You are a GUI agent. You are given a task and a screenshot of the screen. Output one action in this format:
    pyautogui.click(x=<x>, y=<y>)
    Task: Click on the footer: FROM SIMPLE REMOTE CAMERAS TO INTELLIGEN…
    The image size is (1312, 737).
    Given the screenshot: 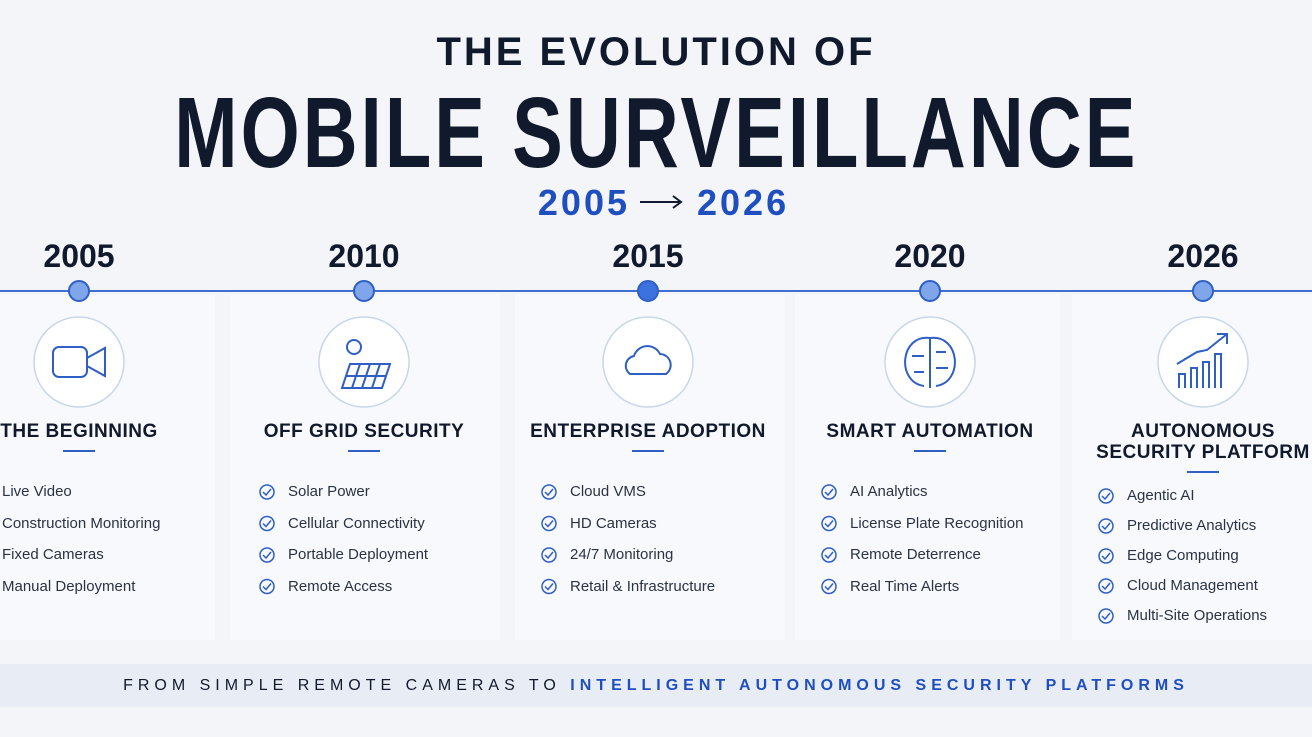 What is the action you would take?
    pyautogui.click(x=656, y=686)
    